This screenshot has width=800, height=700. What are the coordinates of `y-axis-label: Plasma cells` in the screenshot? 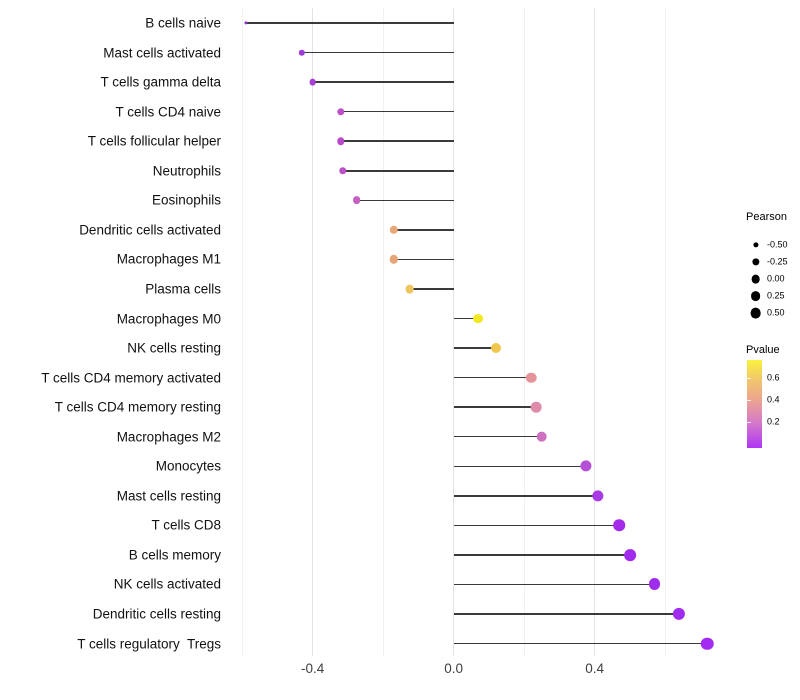 It's located at (183, 289).